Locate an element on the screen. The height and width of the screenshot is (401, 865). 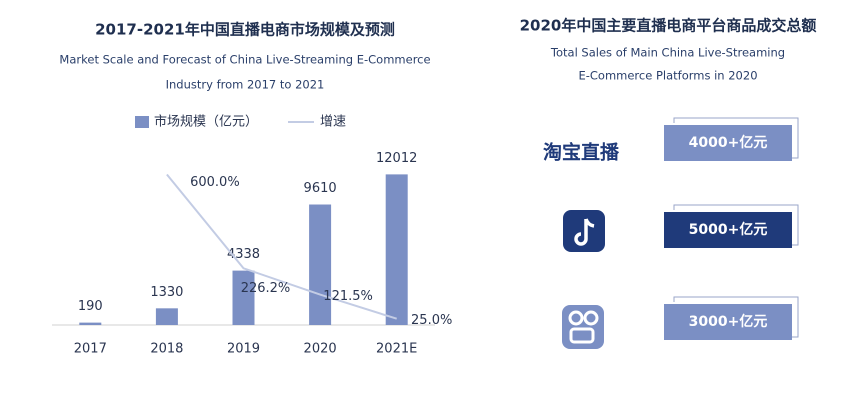
data-label: 226.2% is located at coordinates (266, 288).